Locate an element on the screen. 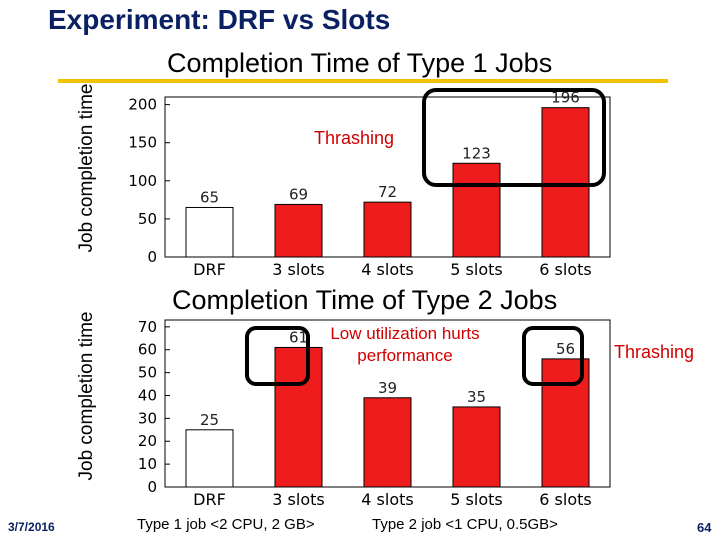  chart2-y-tick-label: 50 is located at coordinates (147, 373).